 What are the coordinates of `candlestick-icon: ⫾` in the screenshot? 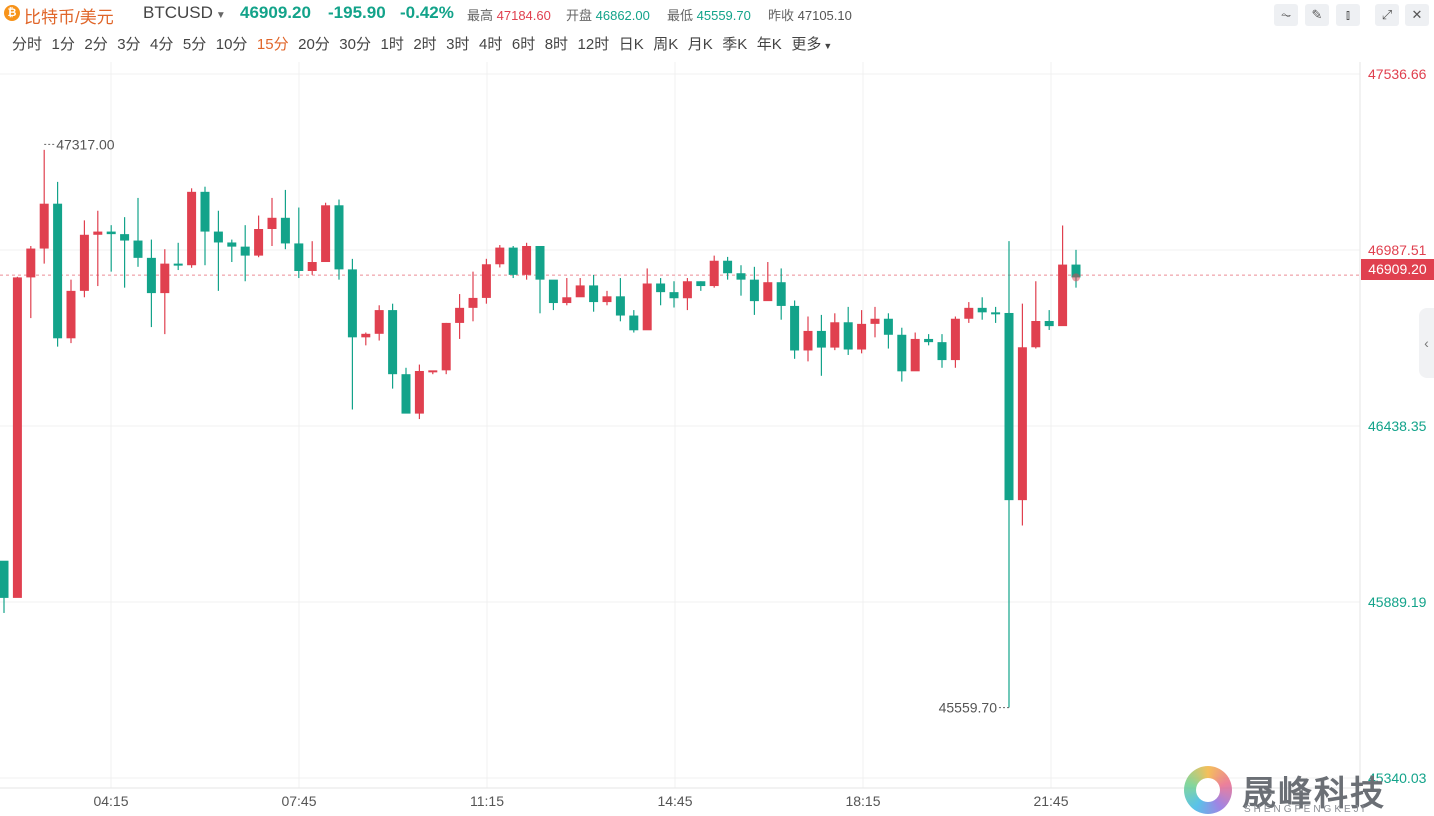 It's located at (1348, 15).